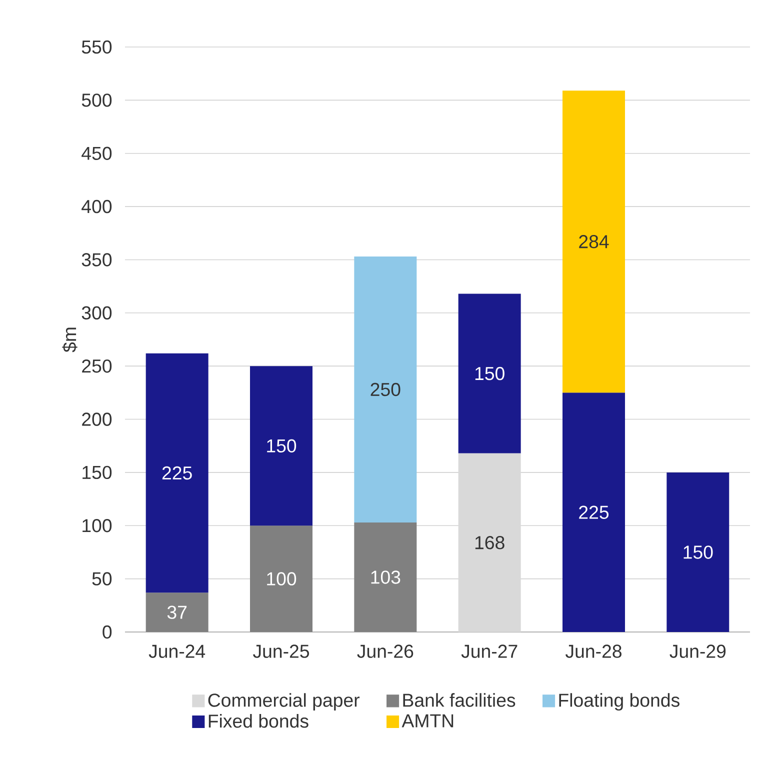 The height and width of the screenshot is (758, 776). I want to click on data-label: 103, so click(385, 577).